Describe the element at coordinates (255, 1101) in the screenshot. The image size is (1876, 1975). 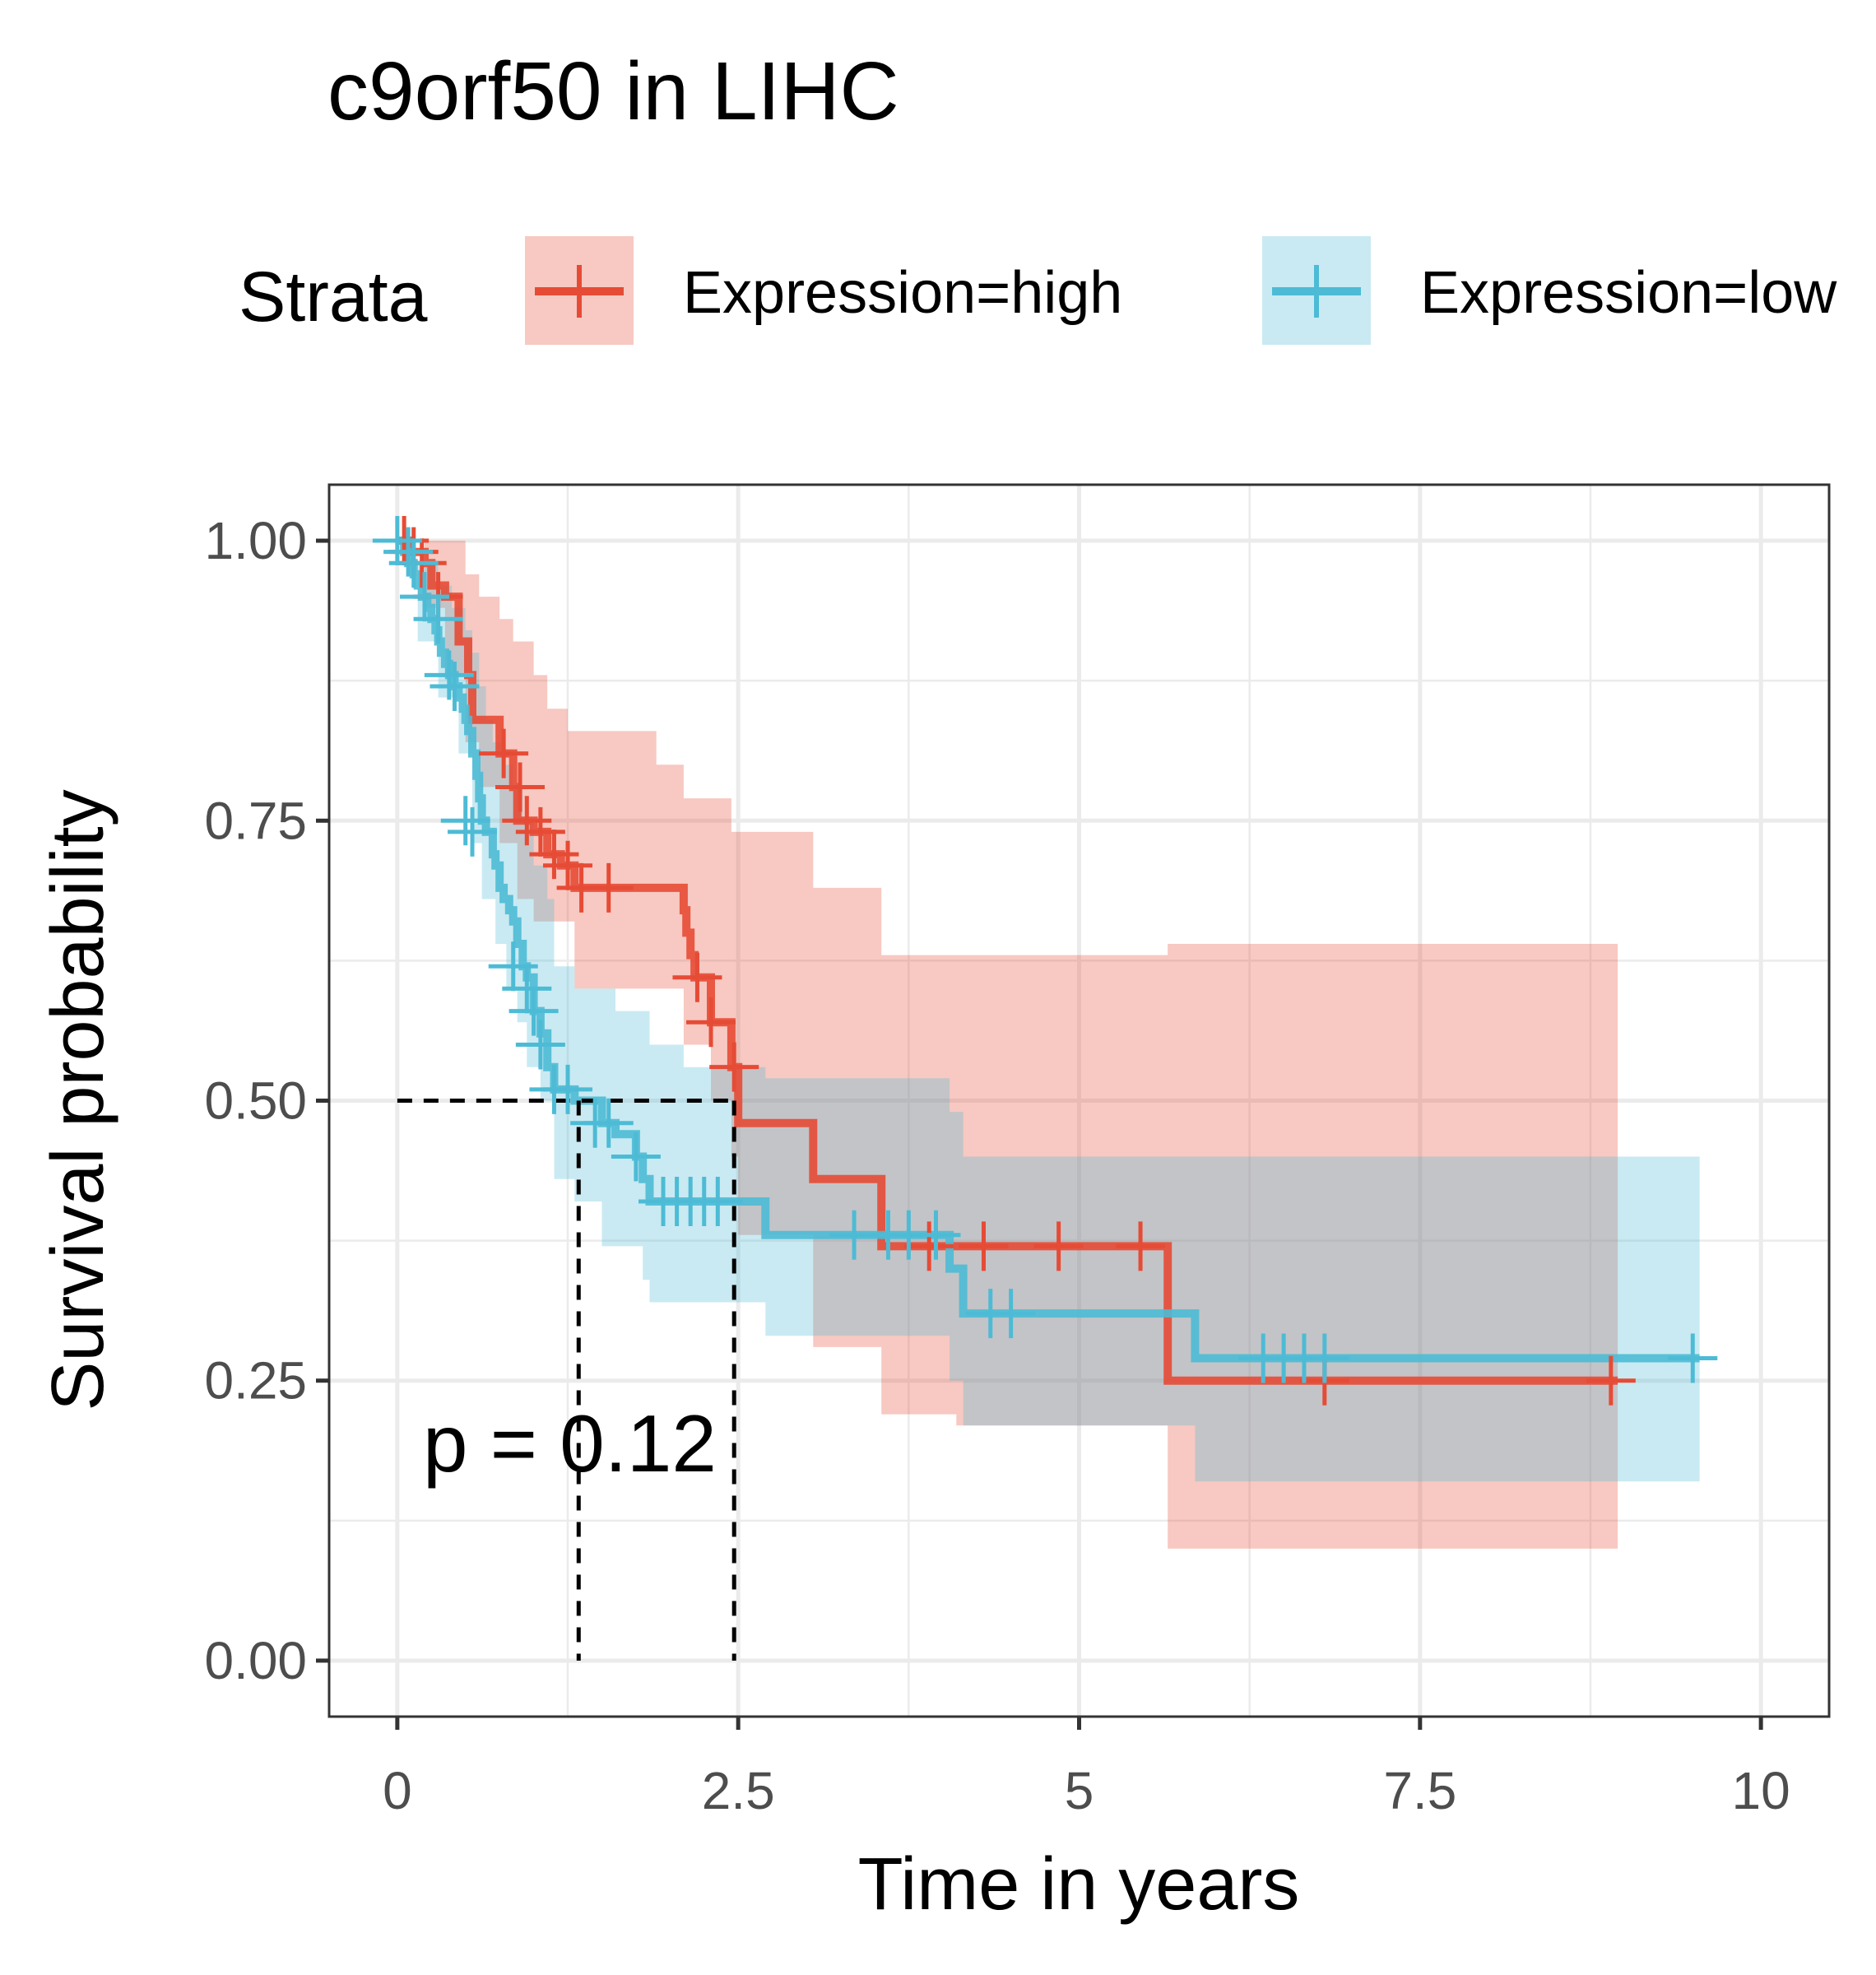
I see `y-tick-label: 0.50` at that location.